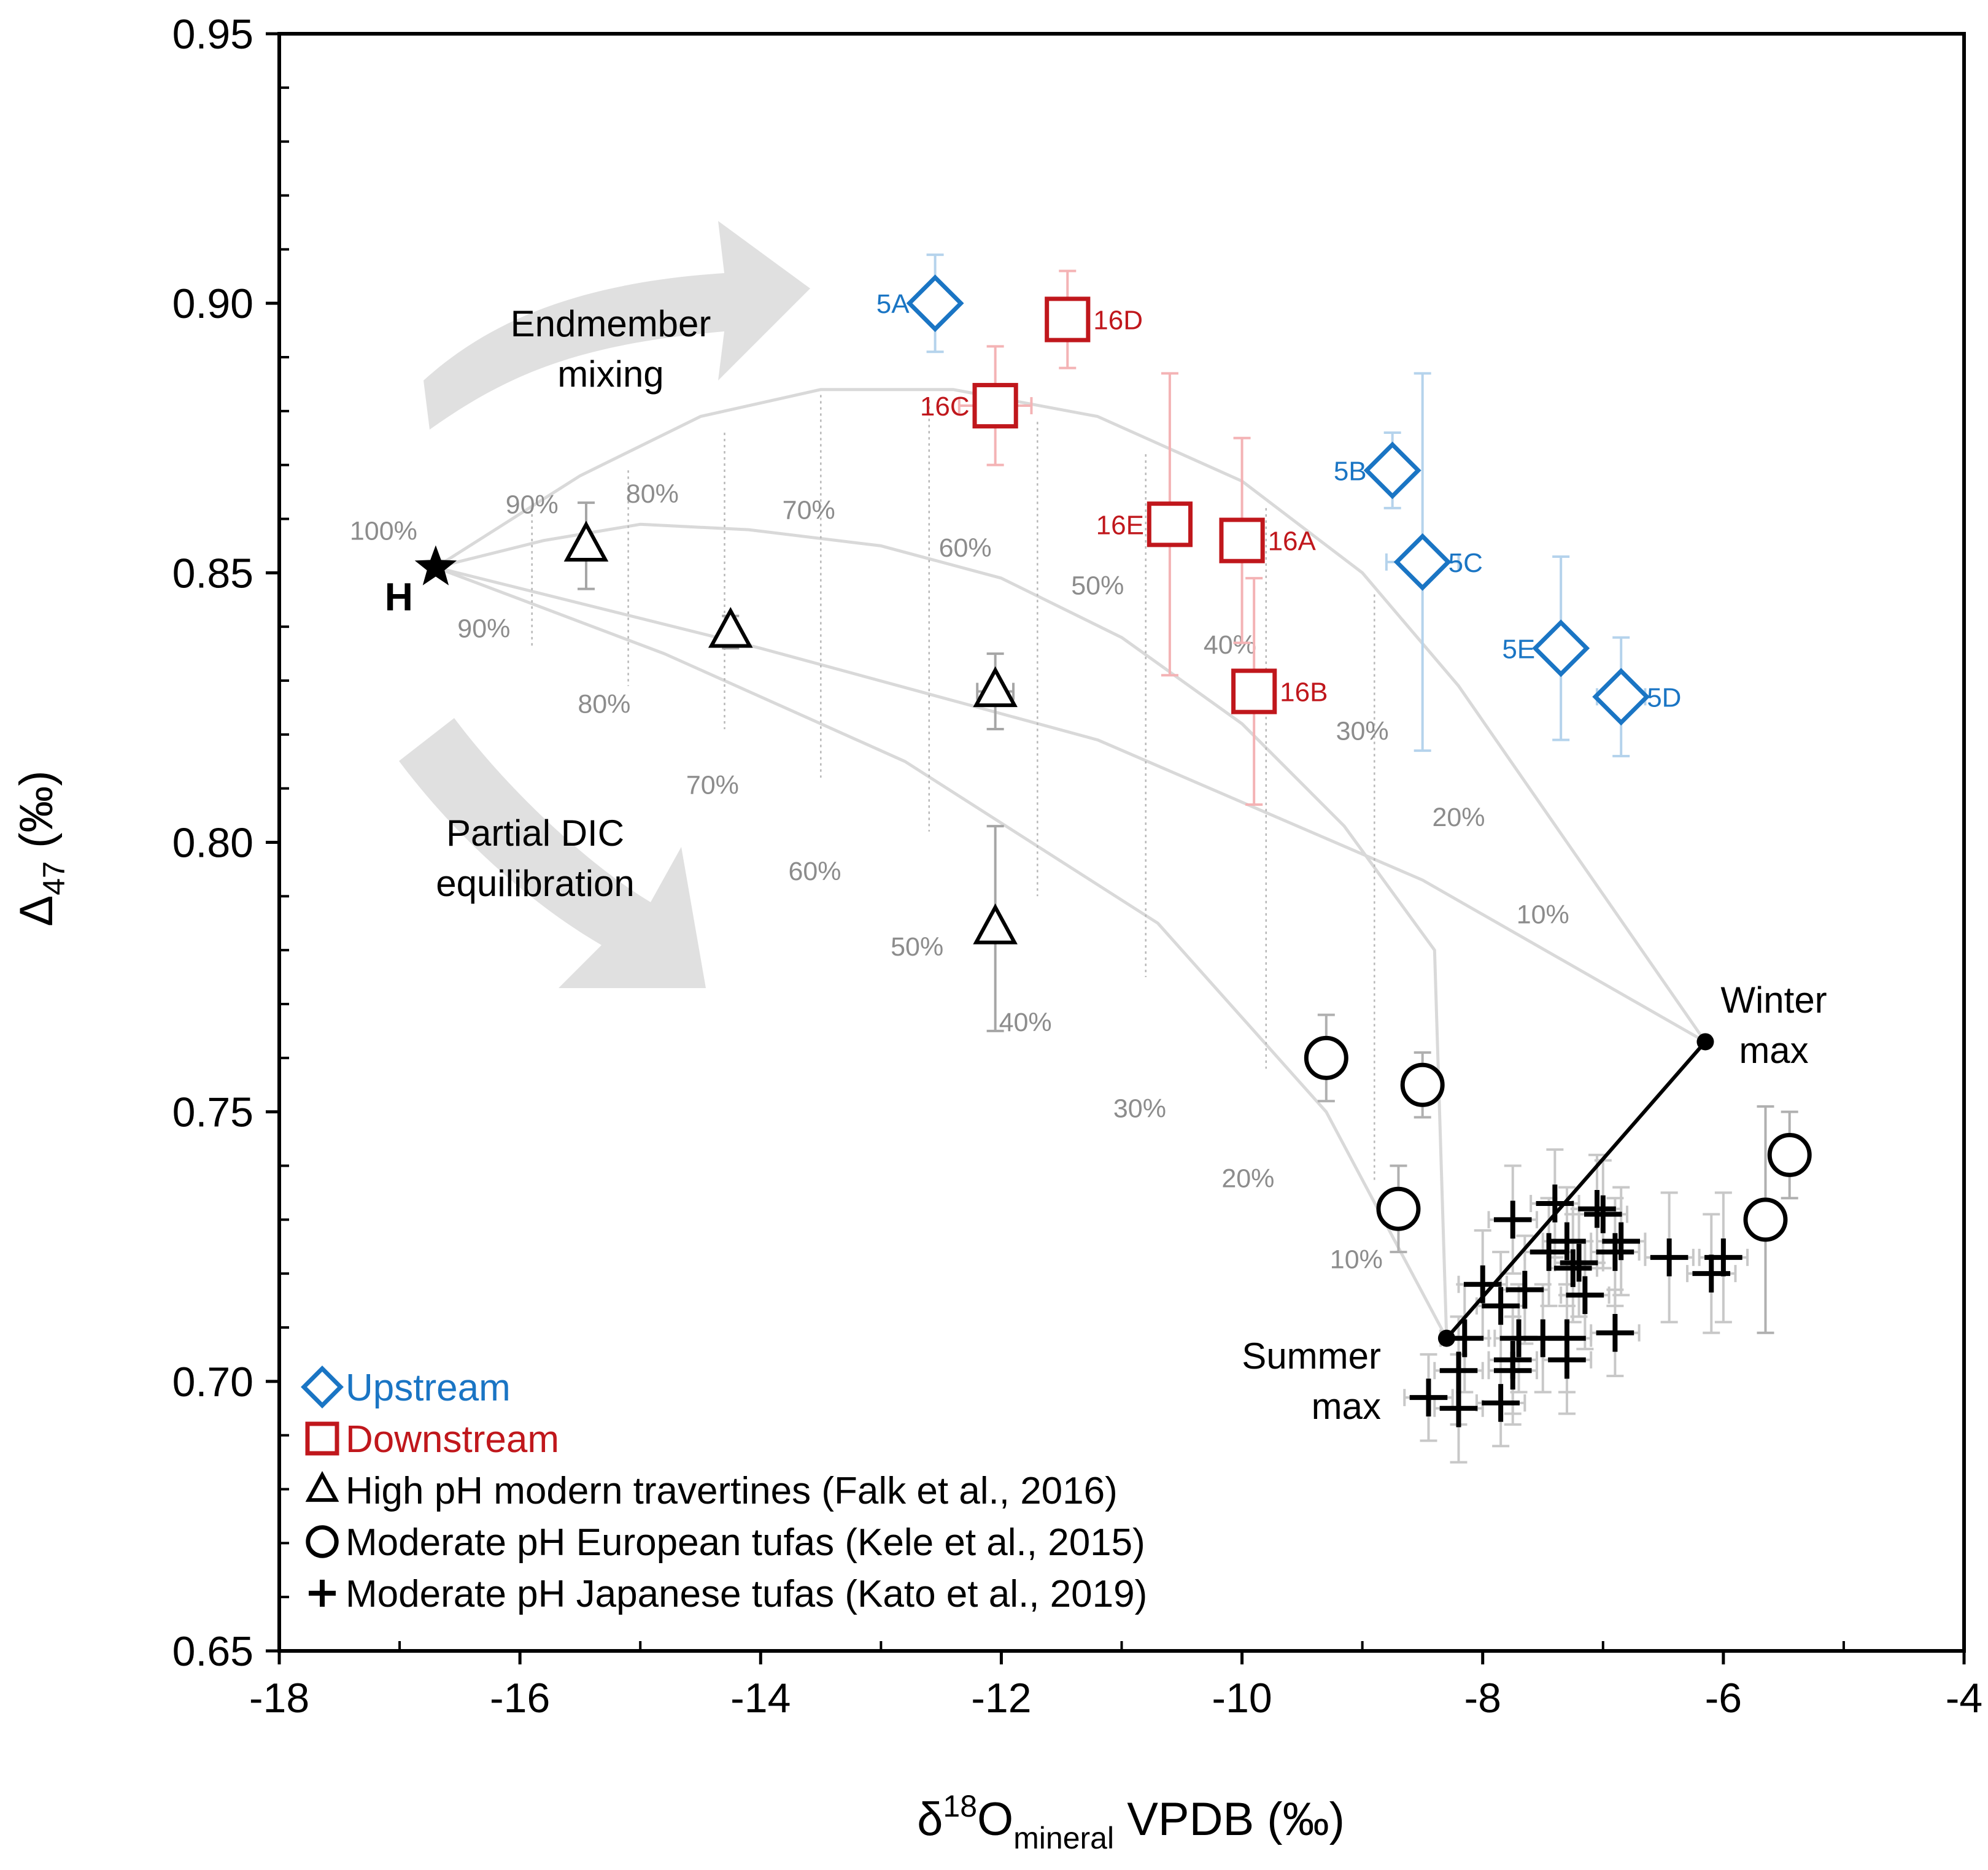 The width and height of the screenshot is (1988, 1870). Describe the element at coordinates (399, 597) in the screenshot. I see `h-label: H` at that location.